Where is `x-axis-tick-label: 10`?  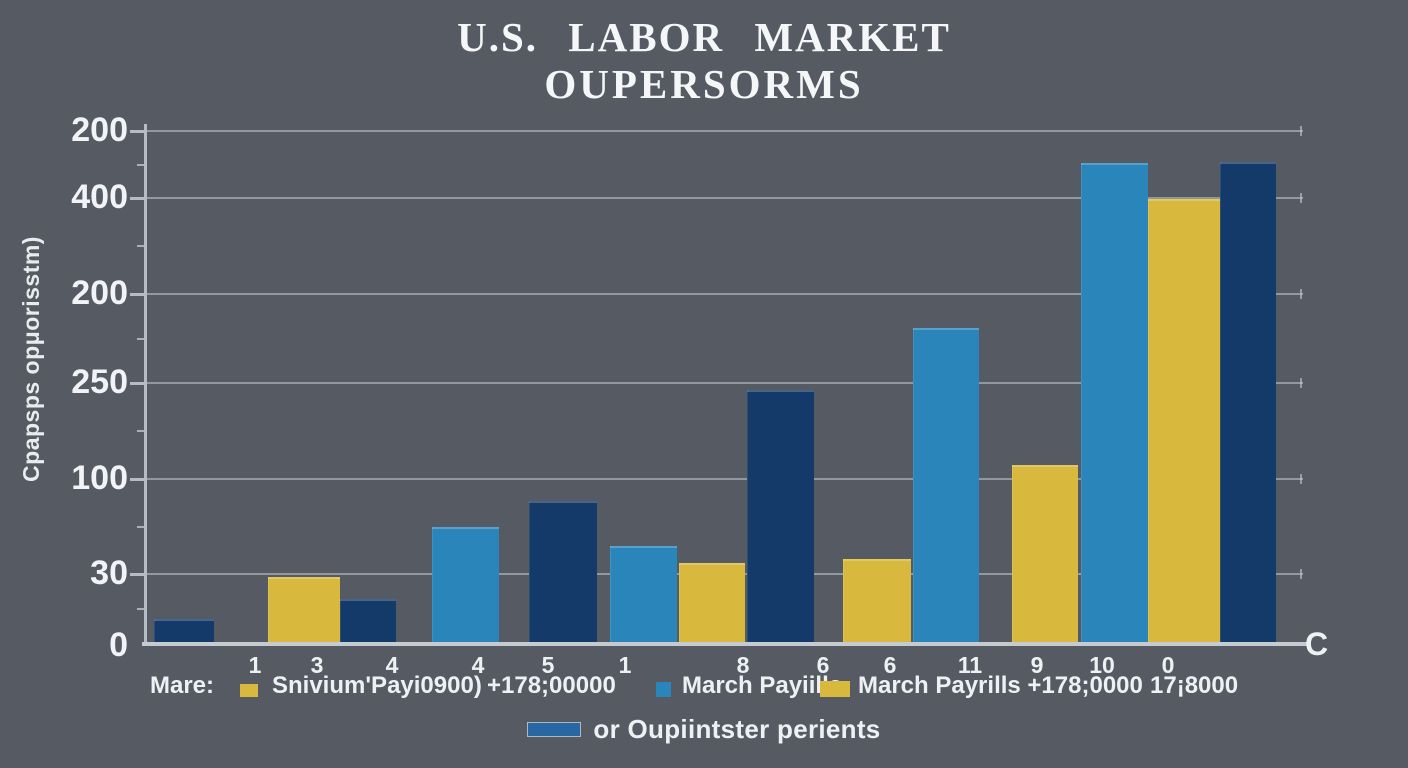
x-axis-tick-label: 10 is located at coordinates (1102, 665).